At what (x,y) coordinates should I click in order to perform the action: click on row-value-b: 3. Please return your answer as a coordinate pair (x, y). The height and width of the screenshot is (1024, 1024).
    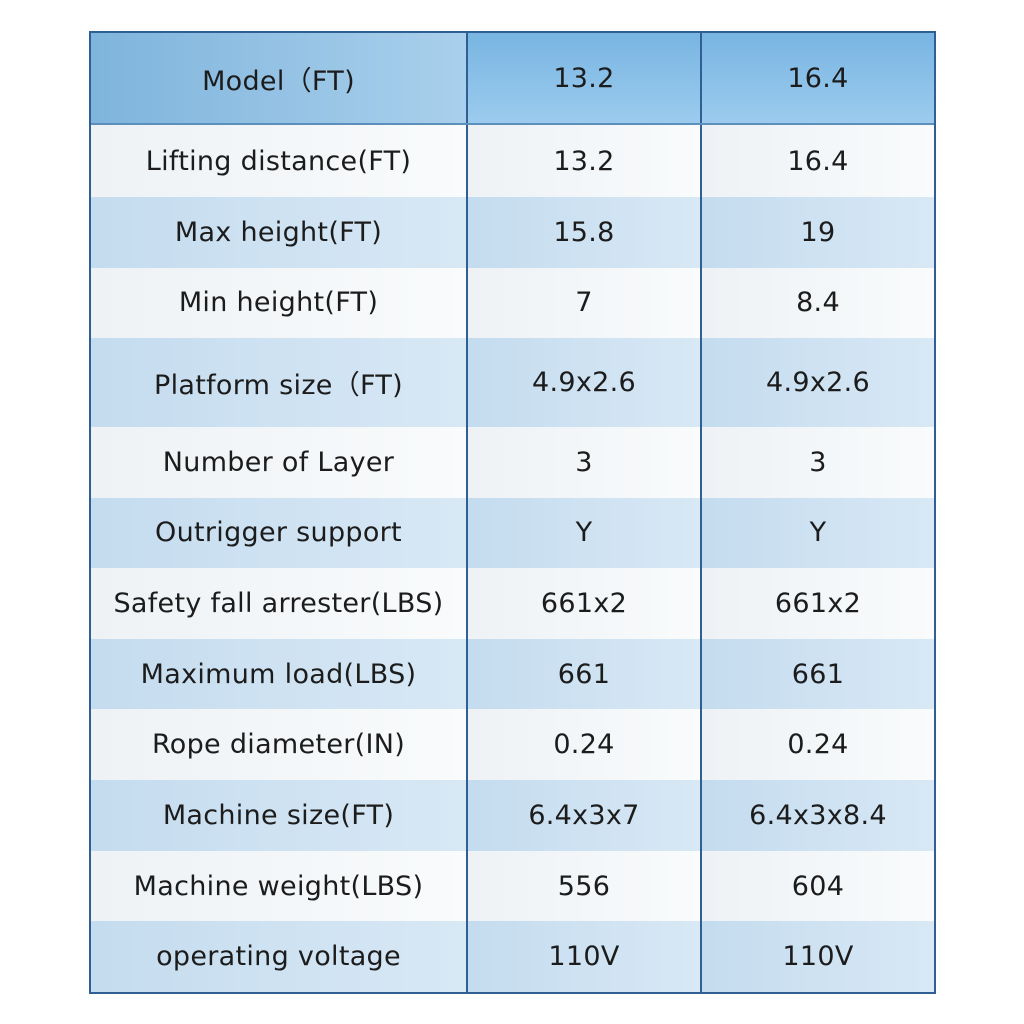
    Looking at the image, I should click on (817, 462).